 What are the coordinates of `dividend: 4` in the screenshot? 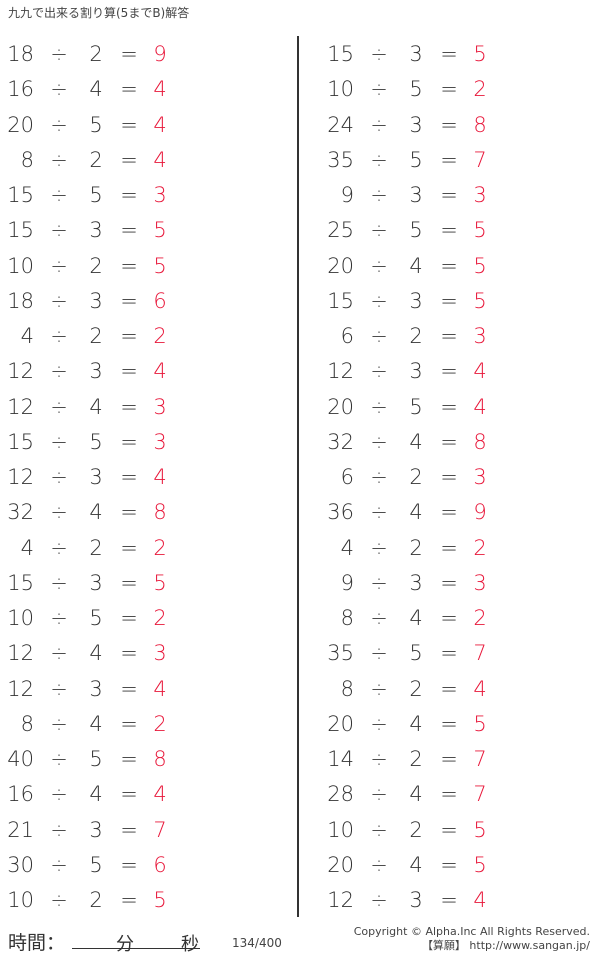 It's located at (27, 547).